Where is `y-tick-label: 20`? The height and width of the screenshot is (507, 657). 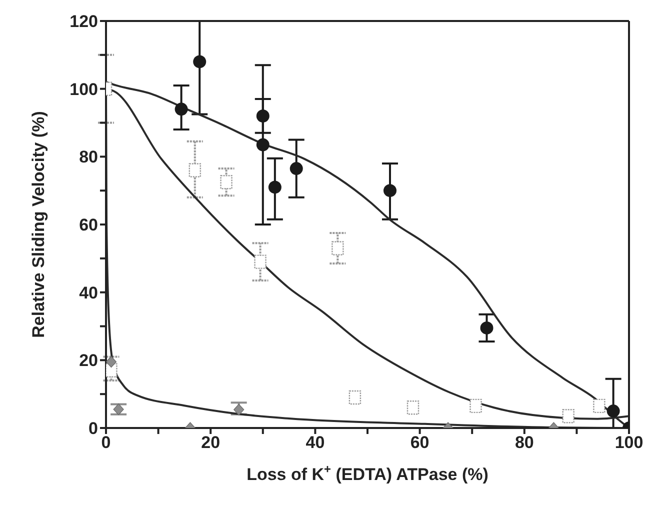 y-tick-label: 20 is located at coordinates (88, 360).